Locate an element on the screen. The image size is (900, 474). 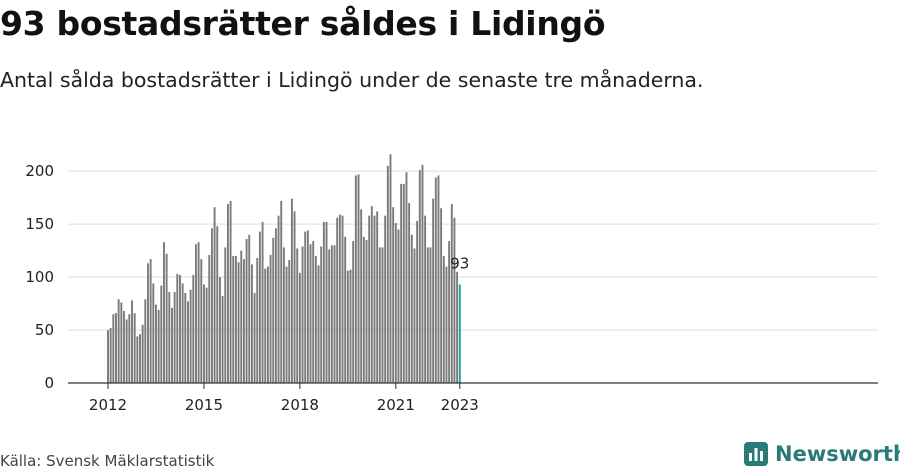
x-tick-label: 2021 is located at coordinates (396, 405).